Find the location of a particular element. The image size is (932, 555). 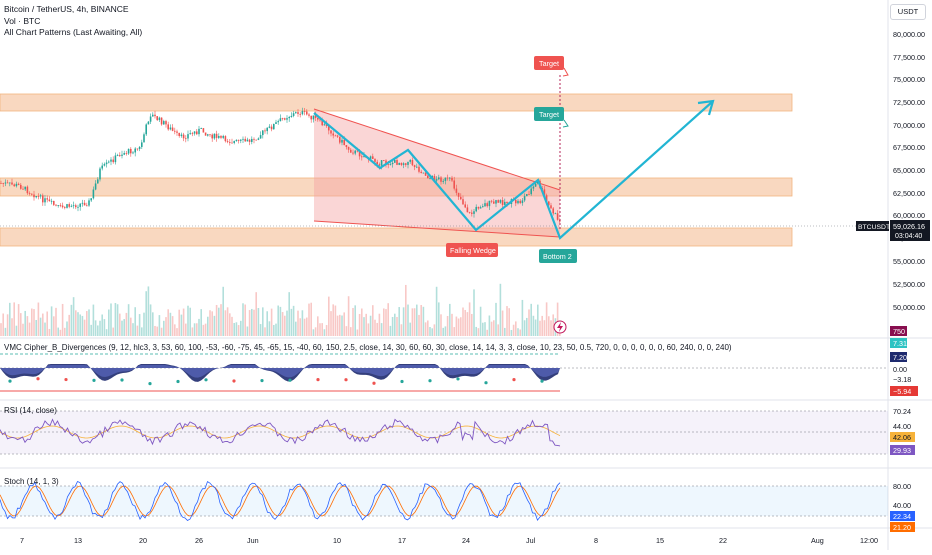

falling-wedge-label-bg is located at coordinates (472, 250).